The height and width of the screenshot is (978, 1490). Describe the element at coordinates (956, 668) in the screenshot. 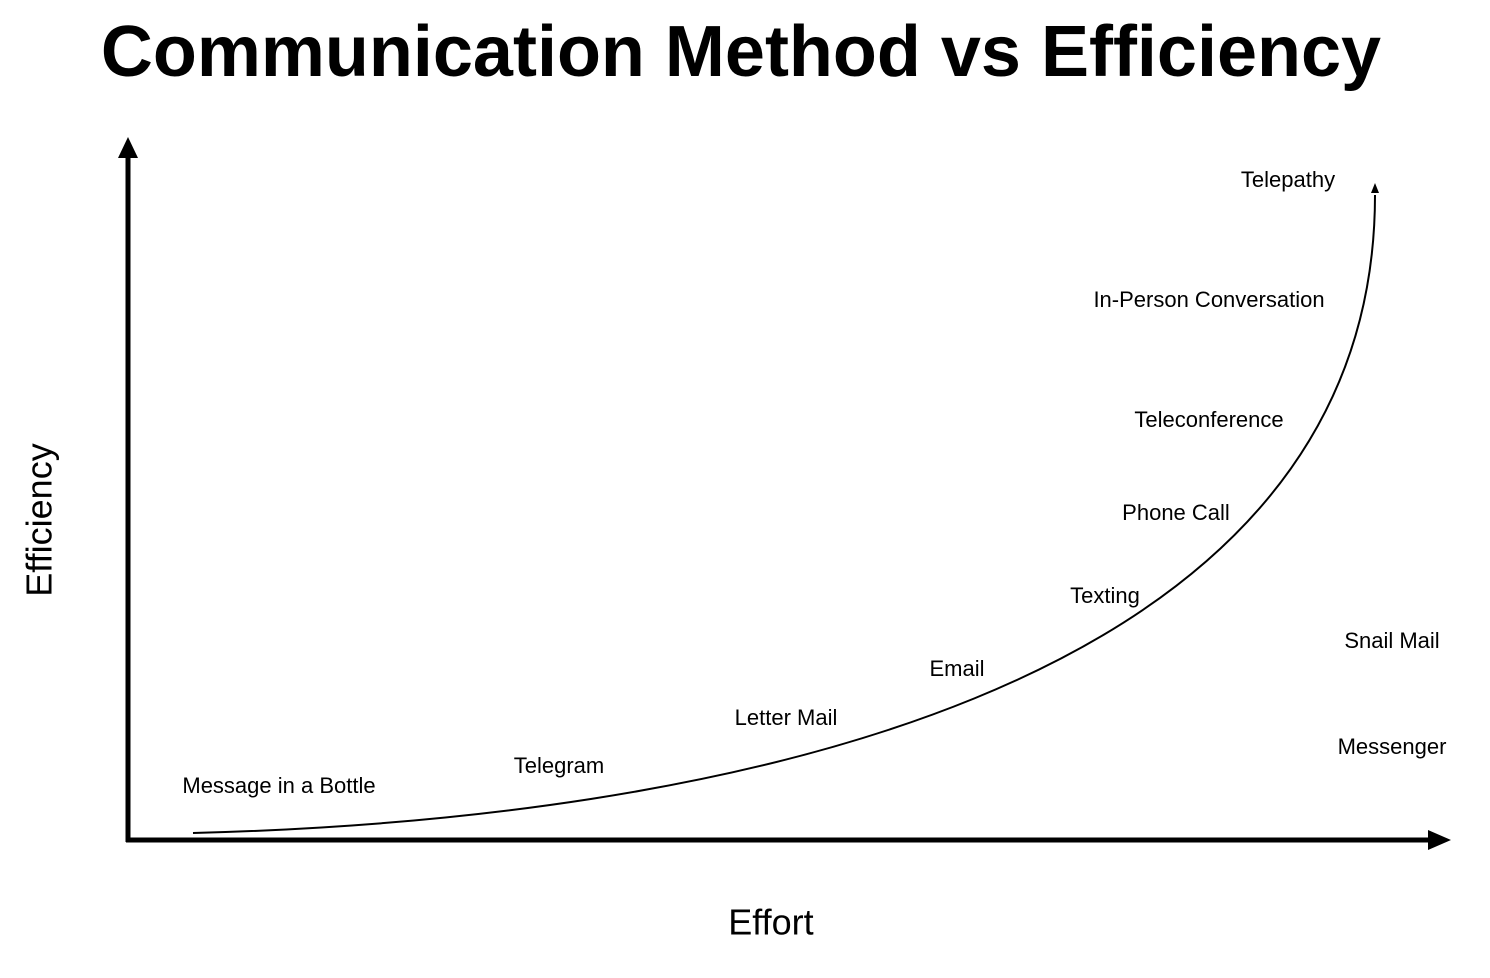

I see `method-label: Email` at that location.